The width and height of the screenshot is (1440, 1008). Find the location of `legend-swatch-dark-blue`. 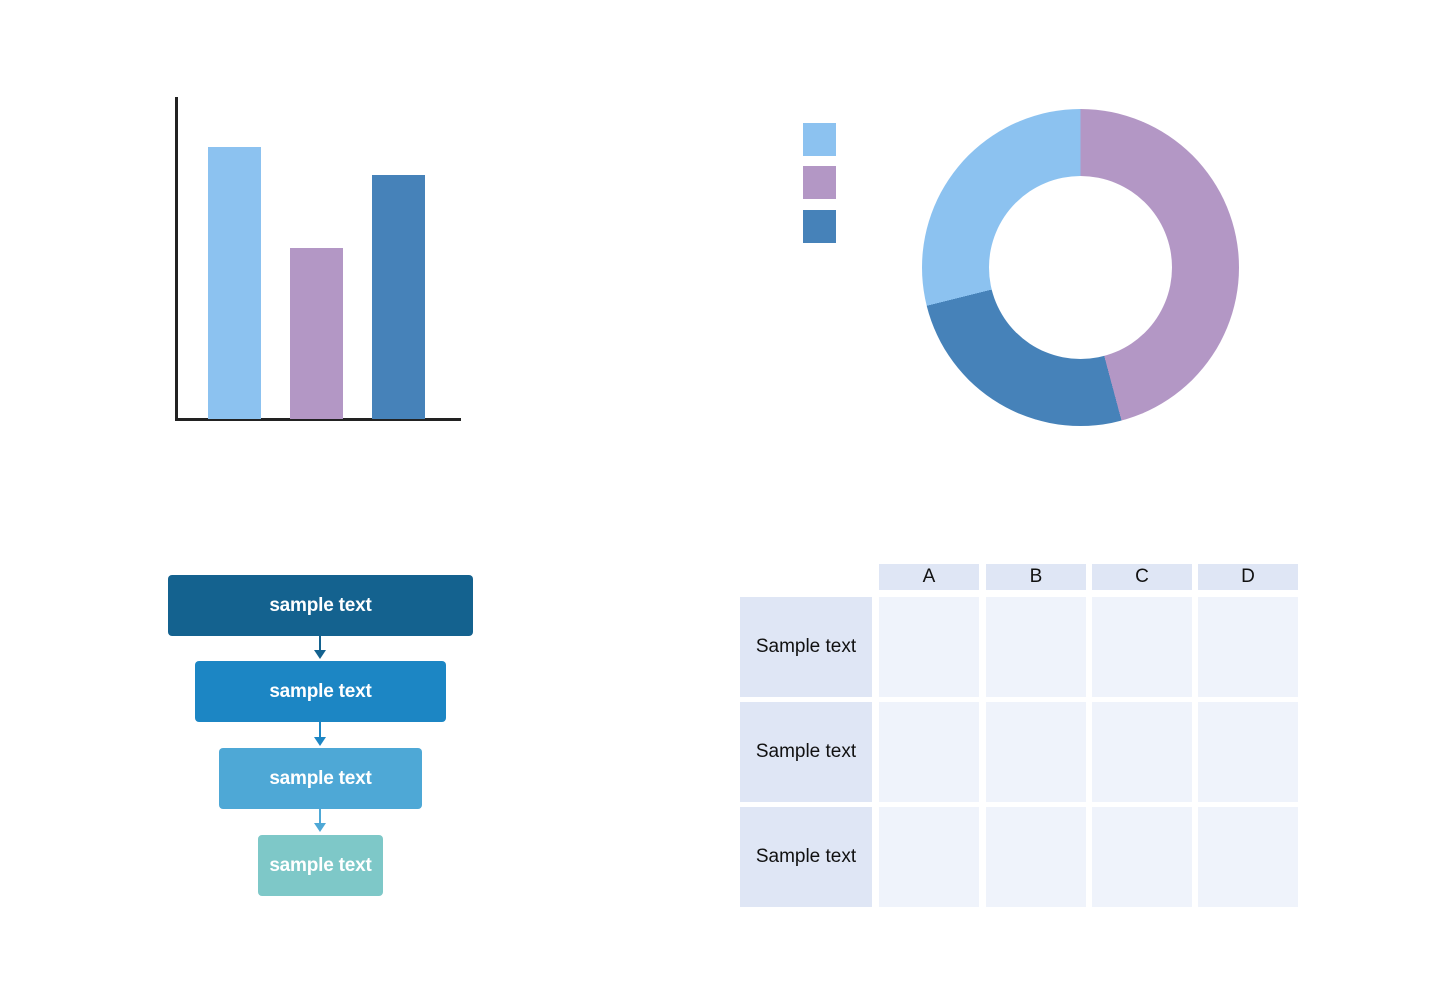

legend-swatch-dark-blue is located at coordinates (819, 226).